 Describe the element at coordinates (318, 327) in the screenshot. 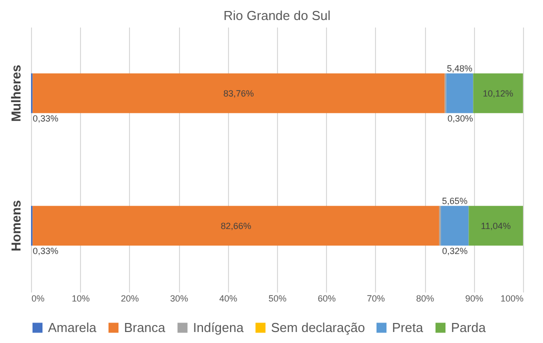

I see `legend-label: Sem declaração` at that location.